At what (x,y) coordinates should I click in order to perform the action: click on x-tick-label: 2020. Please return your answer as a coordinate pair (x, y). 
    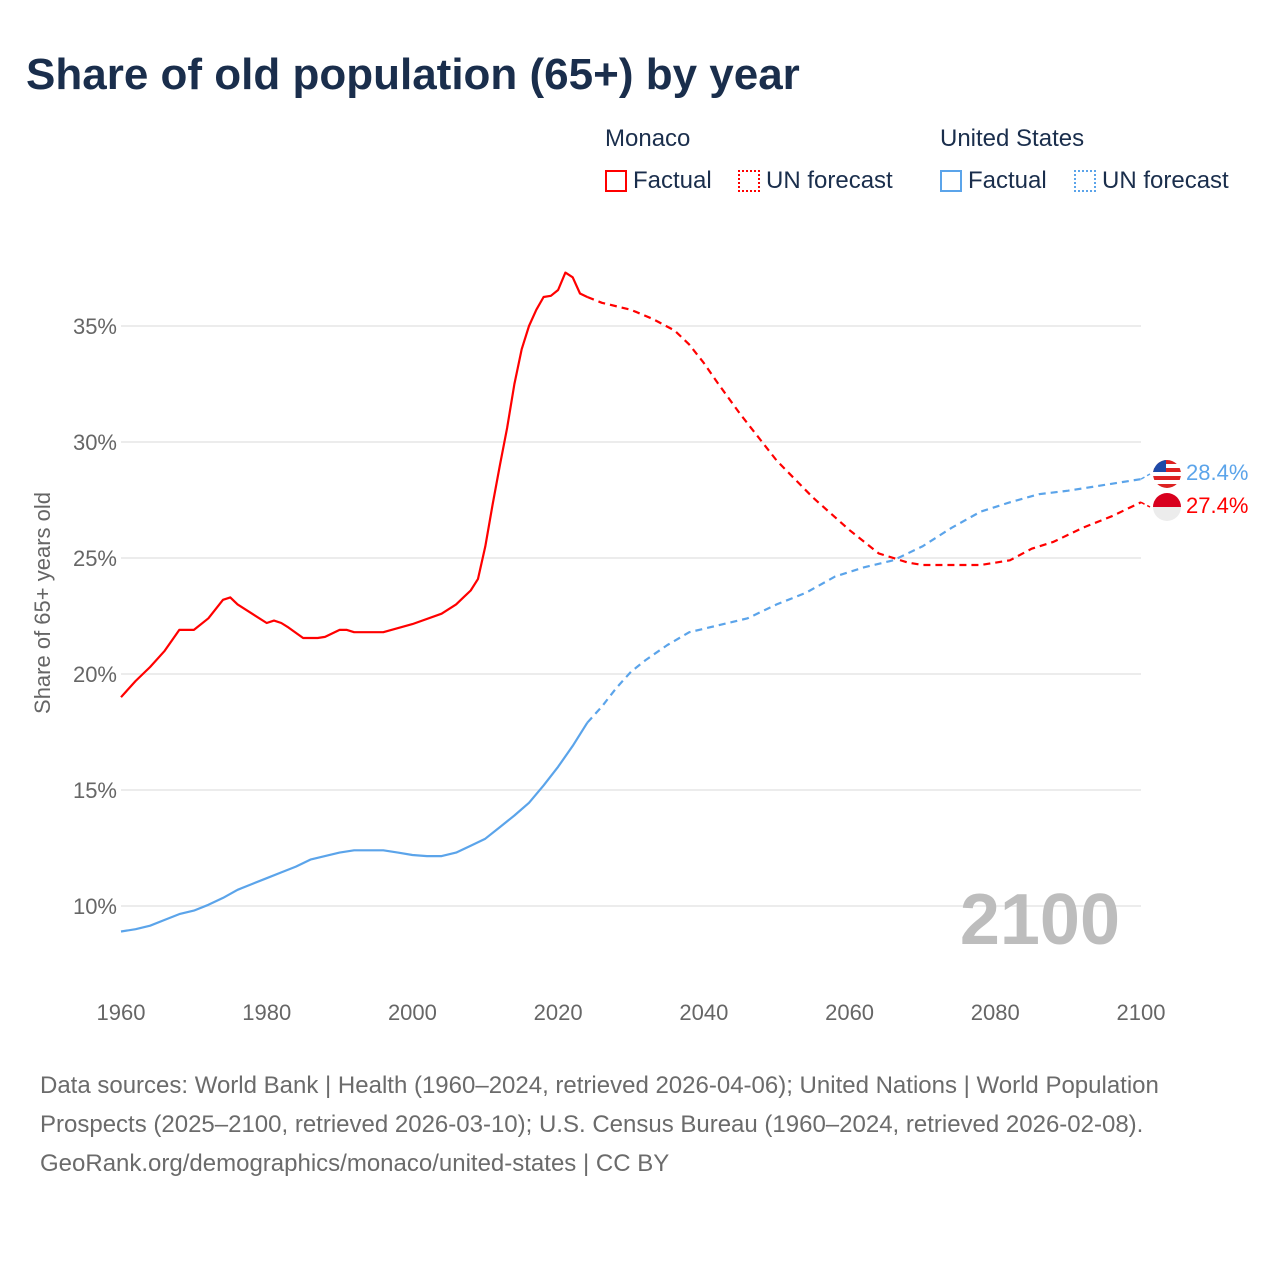
    Looking at the image, I should click on (558, 1012).